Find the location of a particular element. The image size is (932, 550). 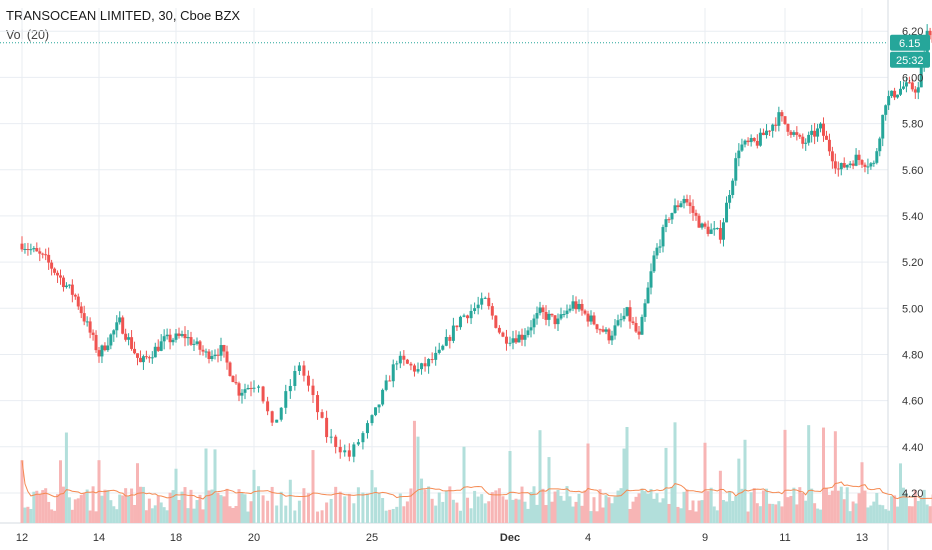

price-tick-label: 5.40 is located at coordinates (912, 217).